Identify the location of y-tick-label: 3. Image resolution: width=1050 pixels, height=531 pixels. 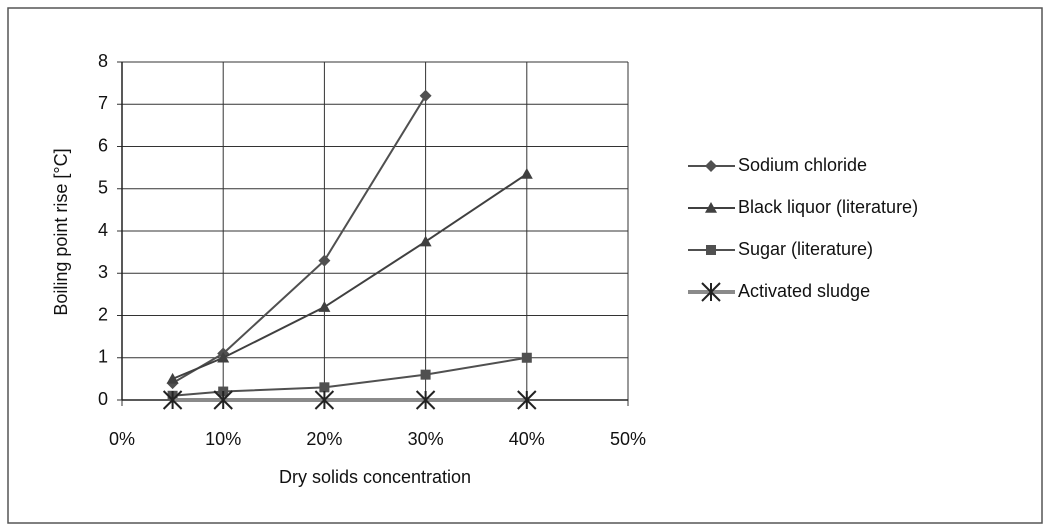
(103, 272).